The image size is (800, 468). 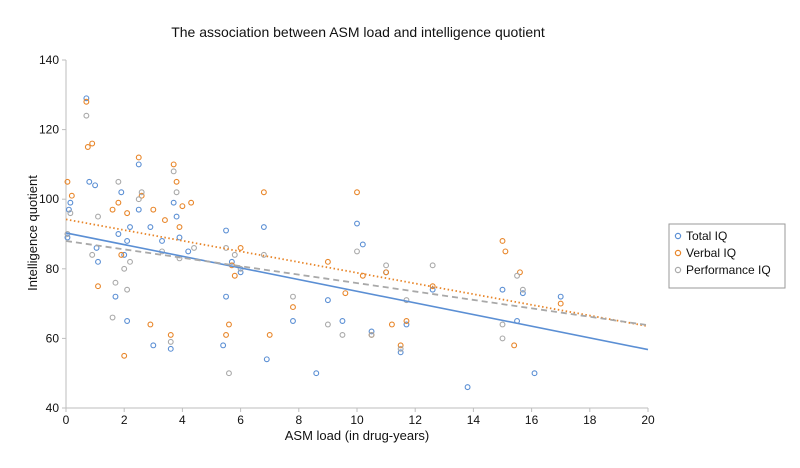 I want to click on legend-box, so click(x=727, y=256).